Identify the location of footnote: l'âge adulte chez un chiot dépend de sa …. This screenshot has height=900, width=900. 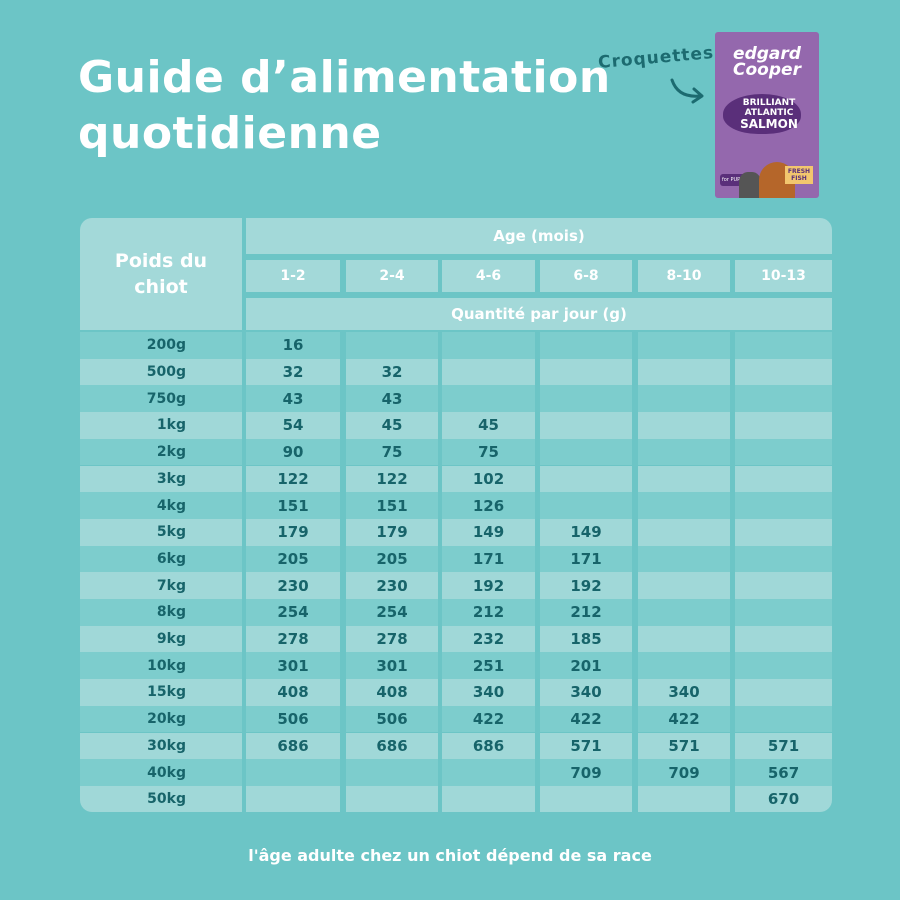
(450, 855).